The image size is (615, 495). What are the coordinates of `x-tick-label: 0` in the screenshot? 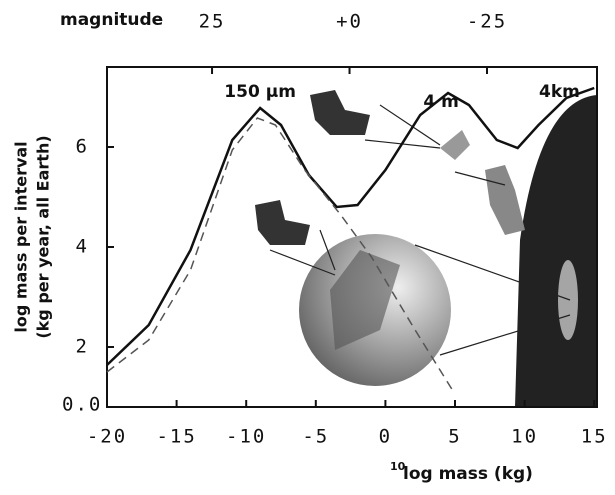 It's located at (385, 437).